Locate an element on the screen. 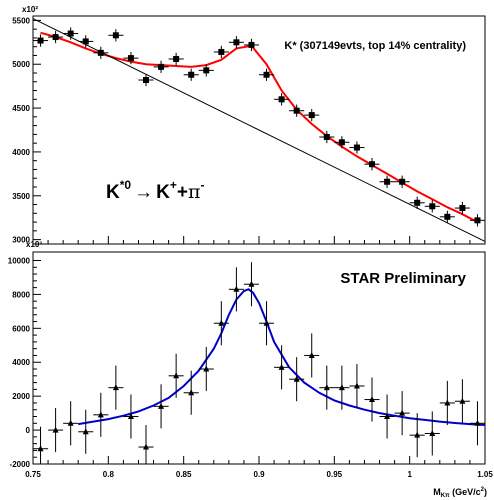  x-tick-label: 1 is located at coordinates (409, 474).